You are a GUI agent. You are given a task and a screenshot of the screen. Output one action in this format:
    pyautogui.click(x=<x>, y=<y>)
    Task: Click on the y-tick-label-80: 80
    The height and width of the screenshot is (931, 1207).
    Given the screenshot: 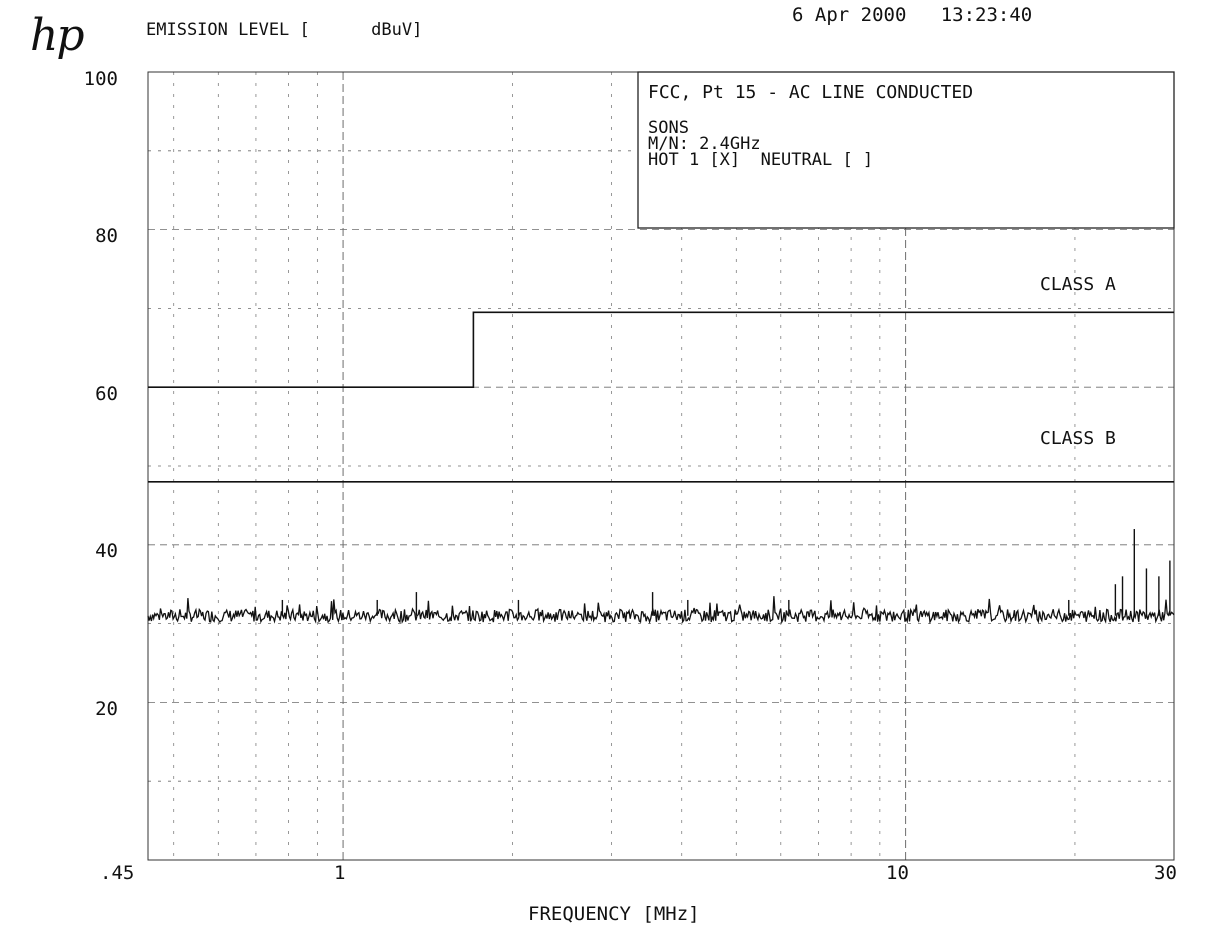 What is the action you would take?
    pyautogui.click(x=106, y=236)
    